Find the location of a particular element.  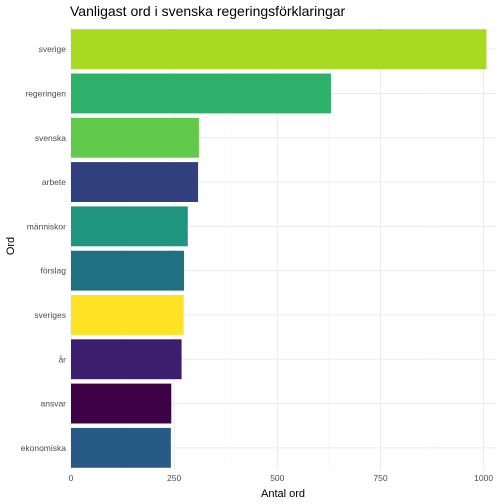

y-tick-label: arbete is located at coordinates (54, 182).